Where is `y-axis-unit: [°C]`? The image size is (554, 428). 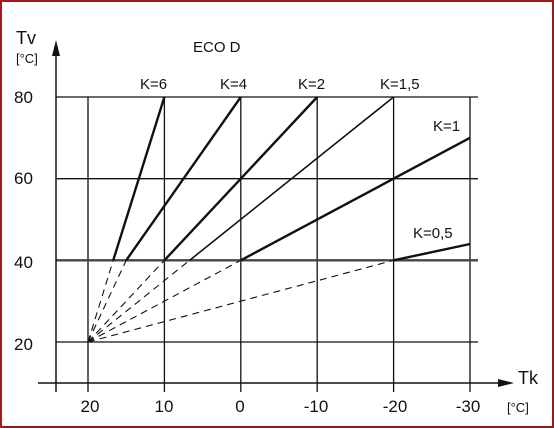 y-axis-unit: [°C] is located at coordinates (27, 58).